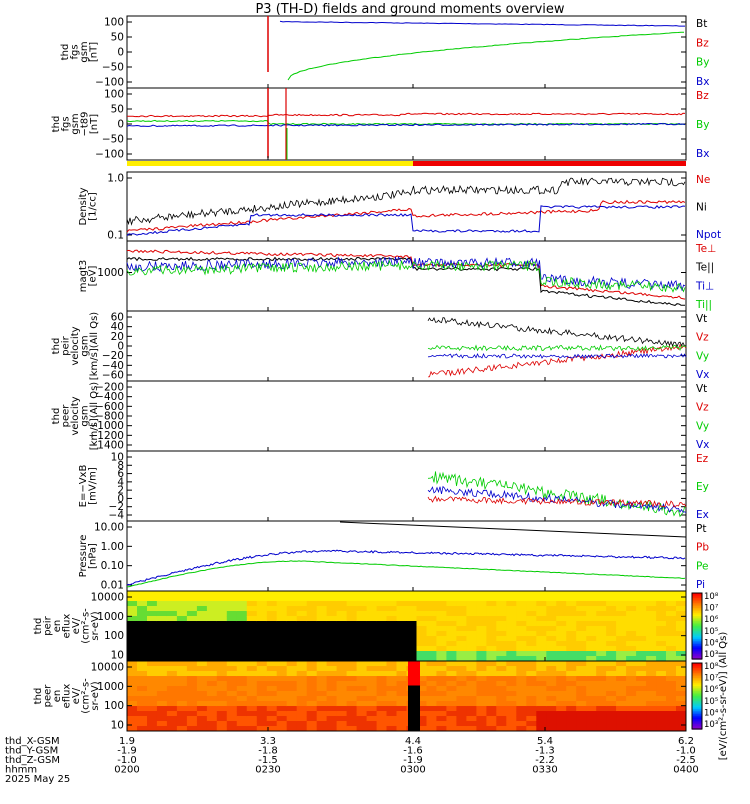  Describe the element at coordinates (711, 713) in the screenshot. I see `colorbar-tick-label: 10⁴` at that location.